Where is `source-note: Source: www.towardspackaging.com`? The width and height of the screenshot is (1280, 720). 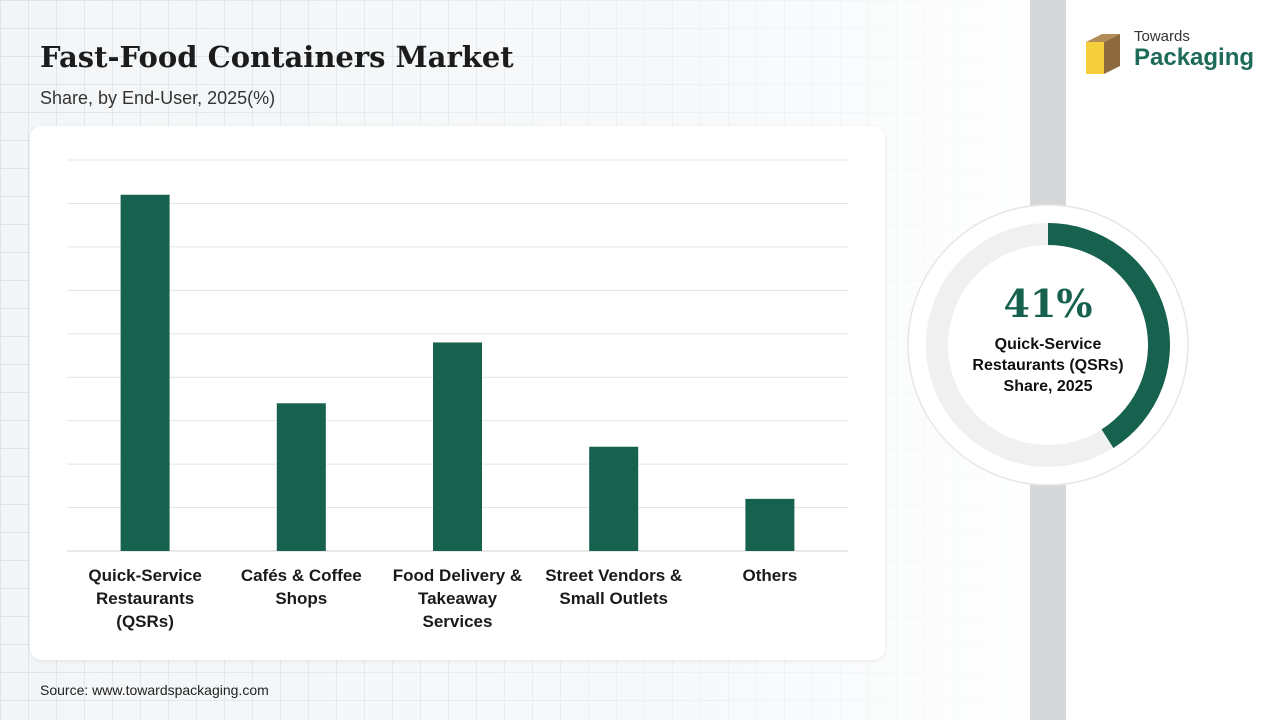
source-note: Source: www.towardspackaging.com is located at coordinates (154, 690).